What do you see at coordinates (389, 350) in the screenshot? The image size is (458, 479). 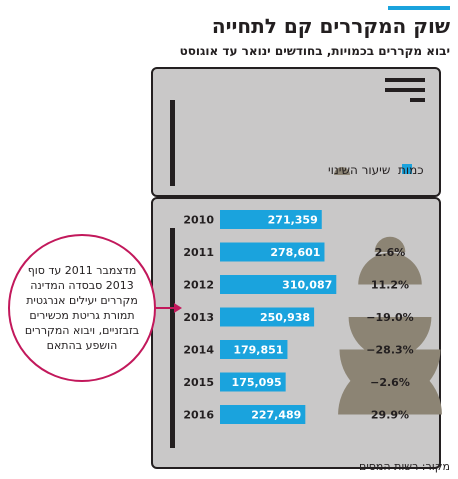 I see `change-label-2014: −28.3%` at bounding box center [389, 350].